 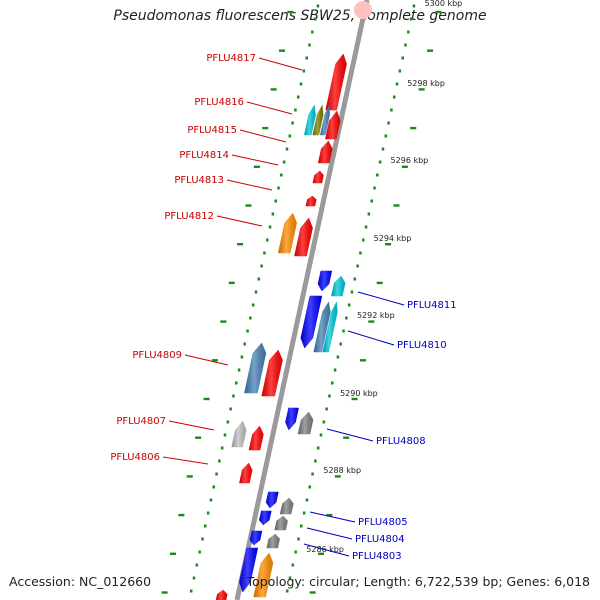 I want to click on gene-label: PFLU4805, so click(x=383, y=522).